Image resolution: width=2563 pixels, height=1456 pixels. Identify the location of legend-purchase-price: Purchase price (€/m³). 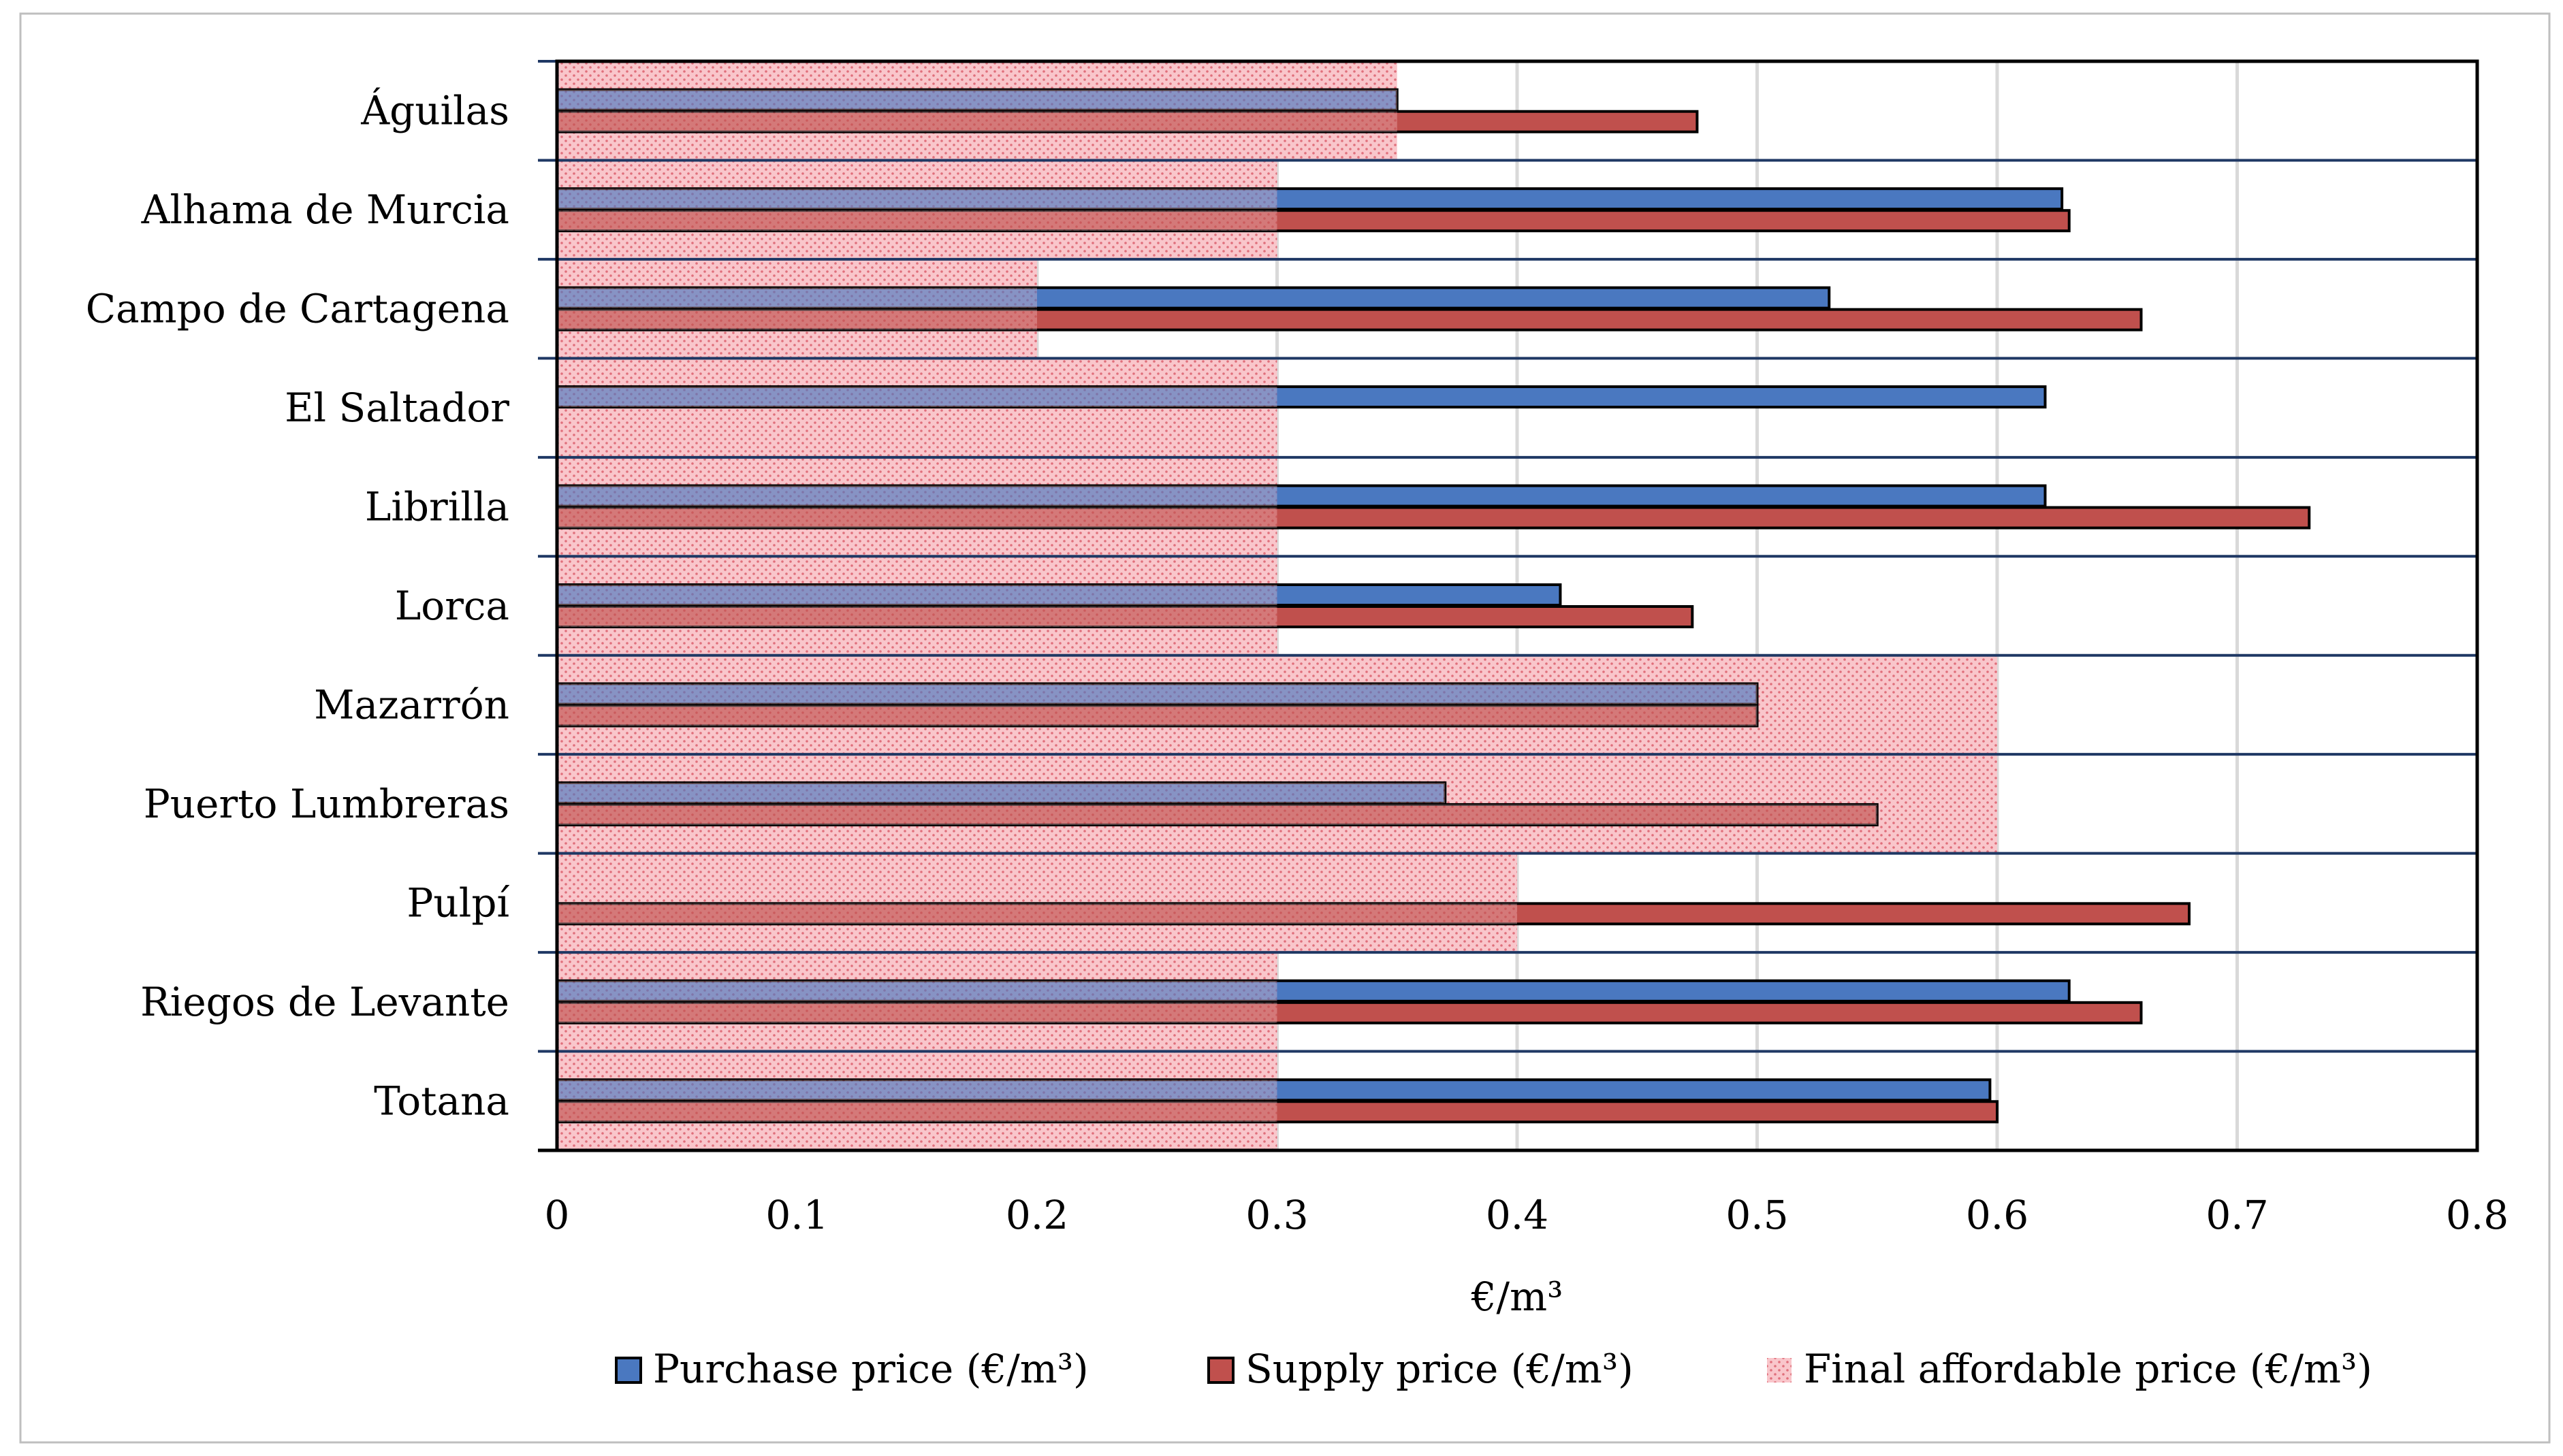
(852, 1369).